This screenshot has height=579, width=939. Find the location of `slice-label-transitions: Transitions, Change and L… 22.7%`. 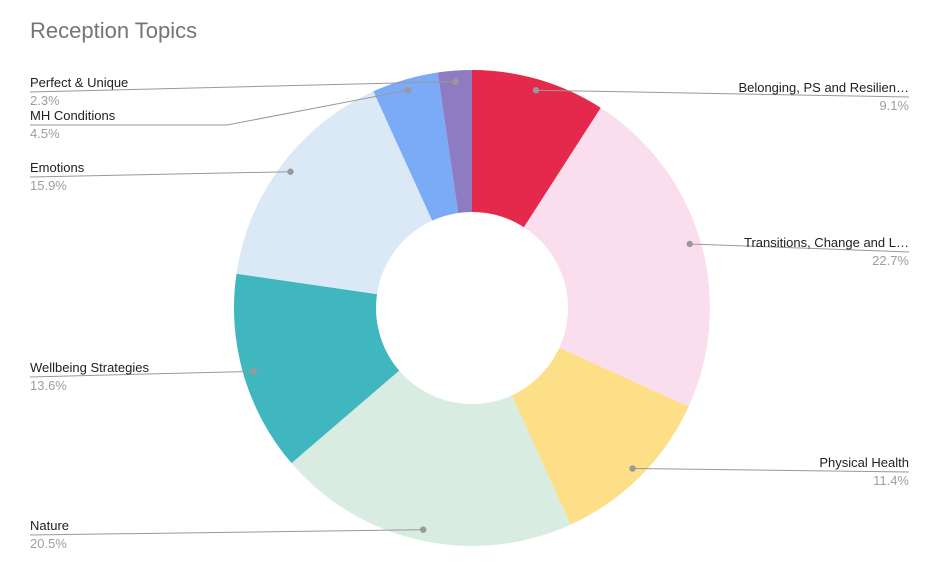

slice-label-transitions: Transitions, Change and L… 22.7% is located at coordinates (826, 251).